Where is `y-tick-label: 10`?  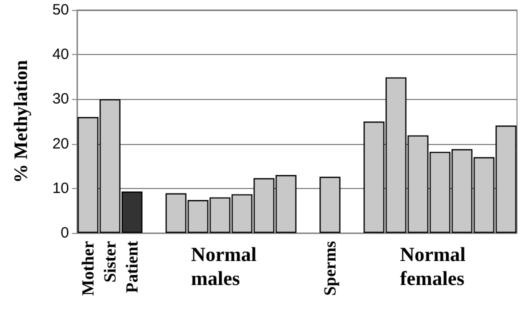 y-tick-label: 10 is located at coordinates (60, 188).